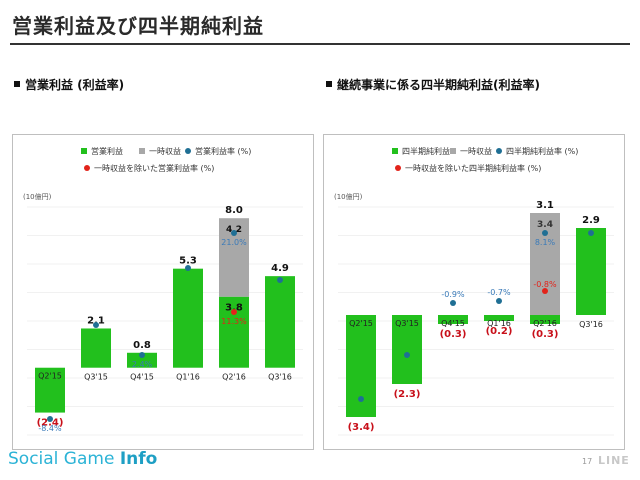 The image size is (640, 480). I want to click on legend-label: 一時収益を除いた四半期純利益率 (%), so click(473, 168).